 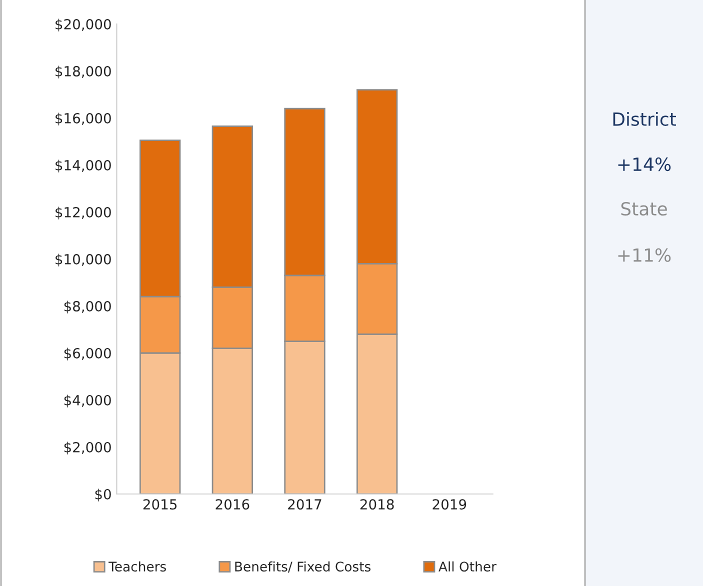 I want to click on text: District, so click(x=644, y=119).